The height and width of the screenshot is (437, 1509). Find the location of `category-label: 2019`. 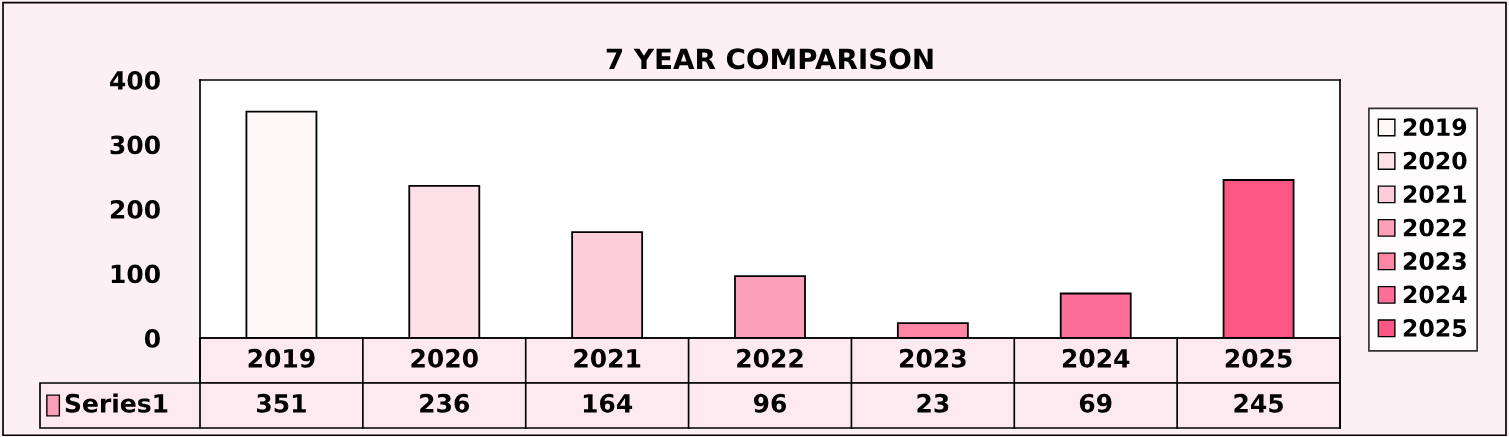

category-label: 2019 is located at coordinates (1435, 127).